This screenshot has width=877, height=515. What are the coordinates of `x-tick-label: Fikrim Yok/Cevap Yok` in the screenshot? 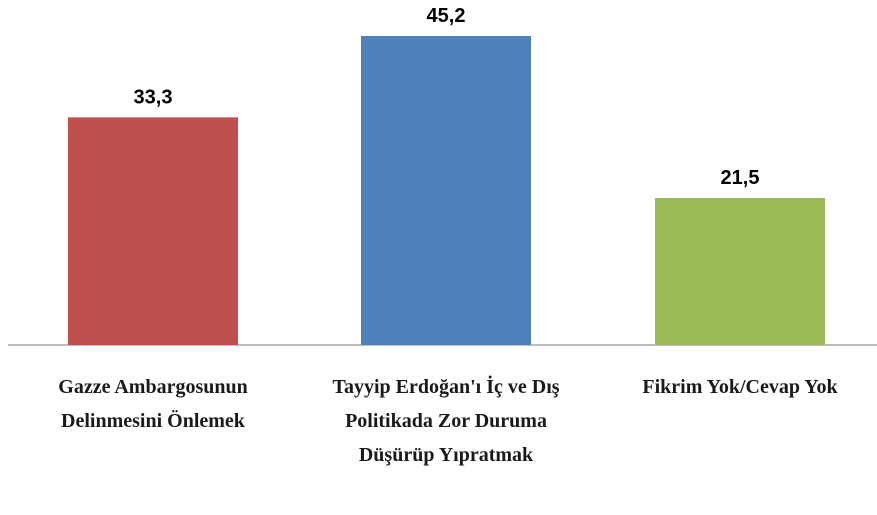 It's located at (740, 387).